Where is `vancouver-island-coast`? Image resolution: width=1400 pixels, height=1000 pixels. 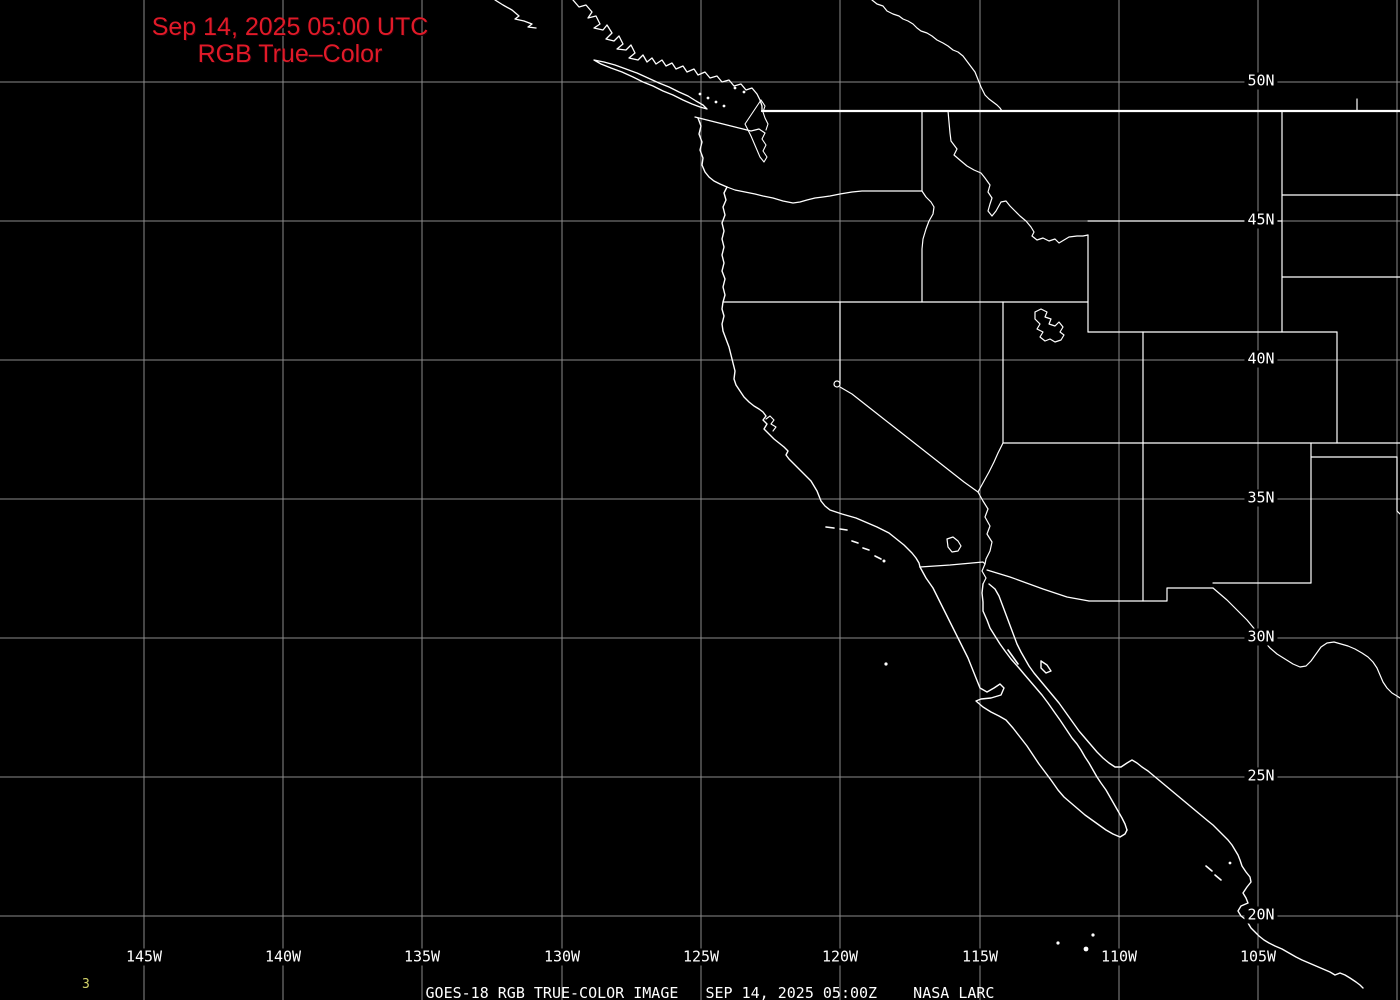
vancouver-island-coast is located at coordinates (650, 84).